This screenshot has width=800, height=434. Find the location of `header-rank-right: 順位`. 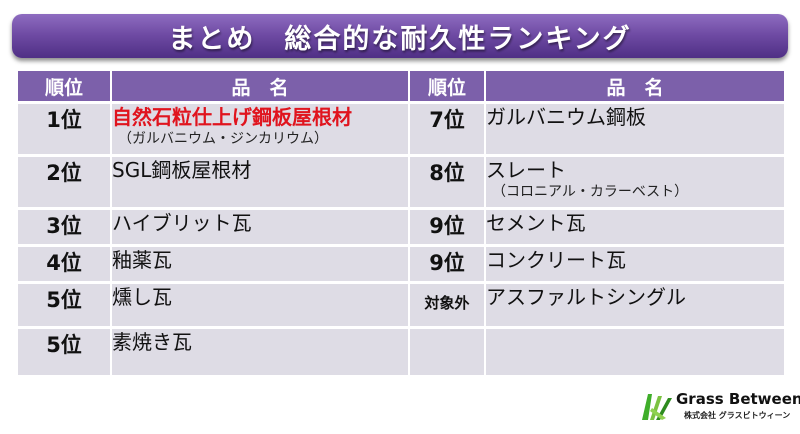

header-rank-right: 順位 is located at coordinates (447, 86).